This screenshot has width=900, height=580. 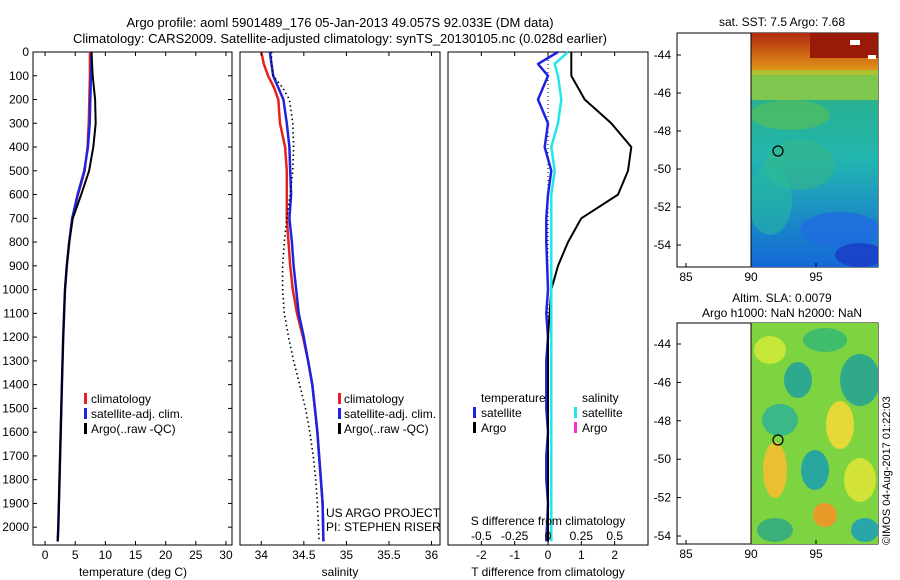 What do you see at coordinates (19, 100) in the screenshot?
I see `y-tick-label: 200` at bounding box center [19, 100].